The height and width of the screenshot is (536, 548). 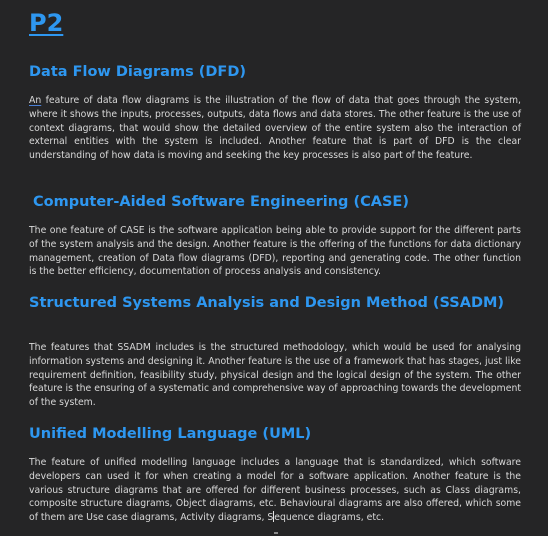 I want to click on document-title: P2, so click(x=46, y=23).